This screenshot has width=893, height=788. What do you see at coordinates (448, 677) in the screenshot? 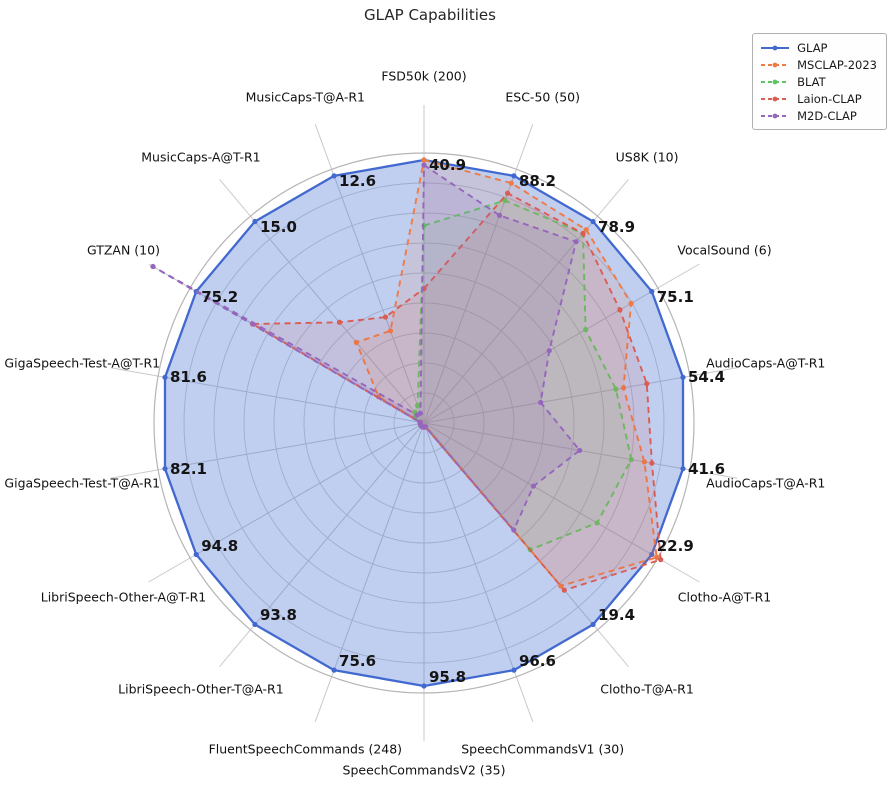
I see `value-label: 95.8` at bounding box center [448, 677].